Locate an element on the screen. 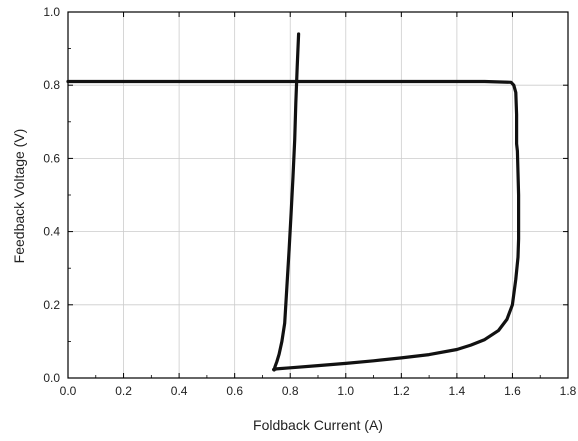  y-axis-label: Feedback Voltage (V) is located at coordinates (19, 196).